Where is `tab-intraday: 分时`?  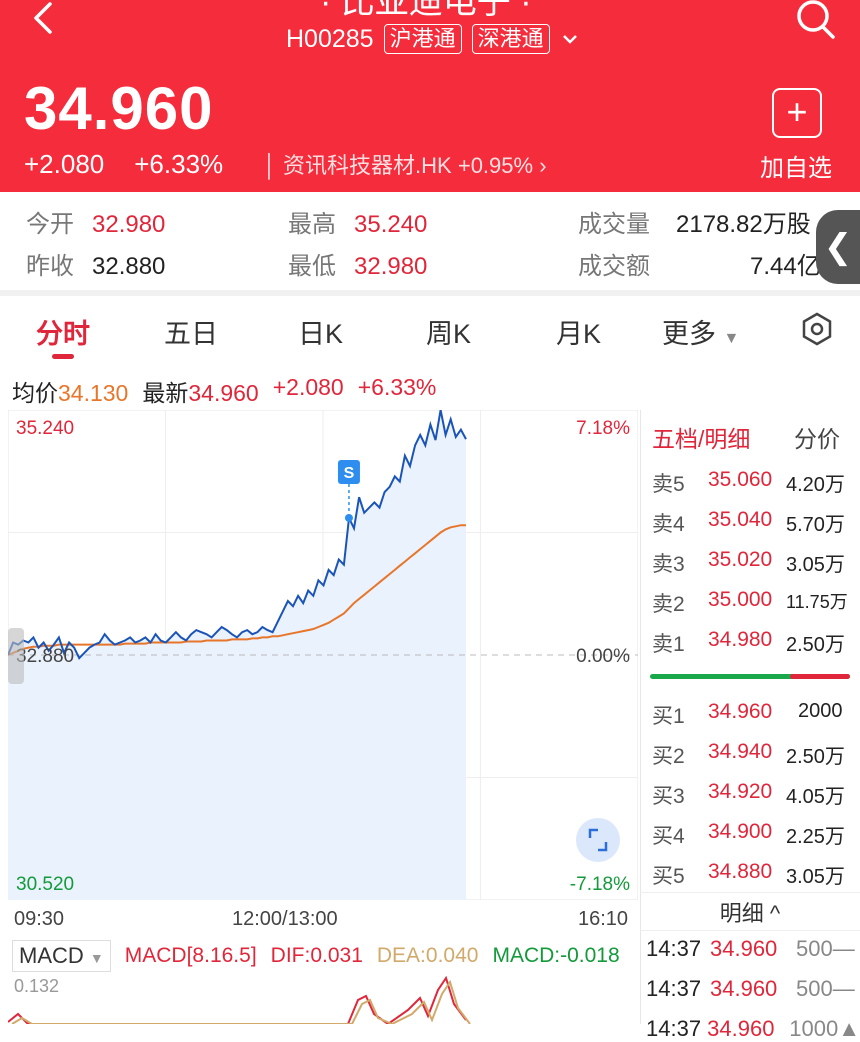
tab-intraday: 分时 is located at coordinates (63, 334).